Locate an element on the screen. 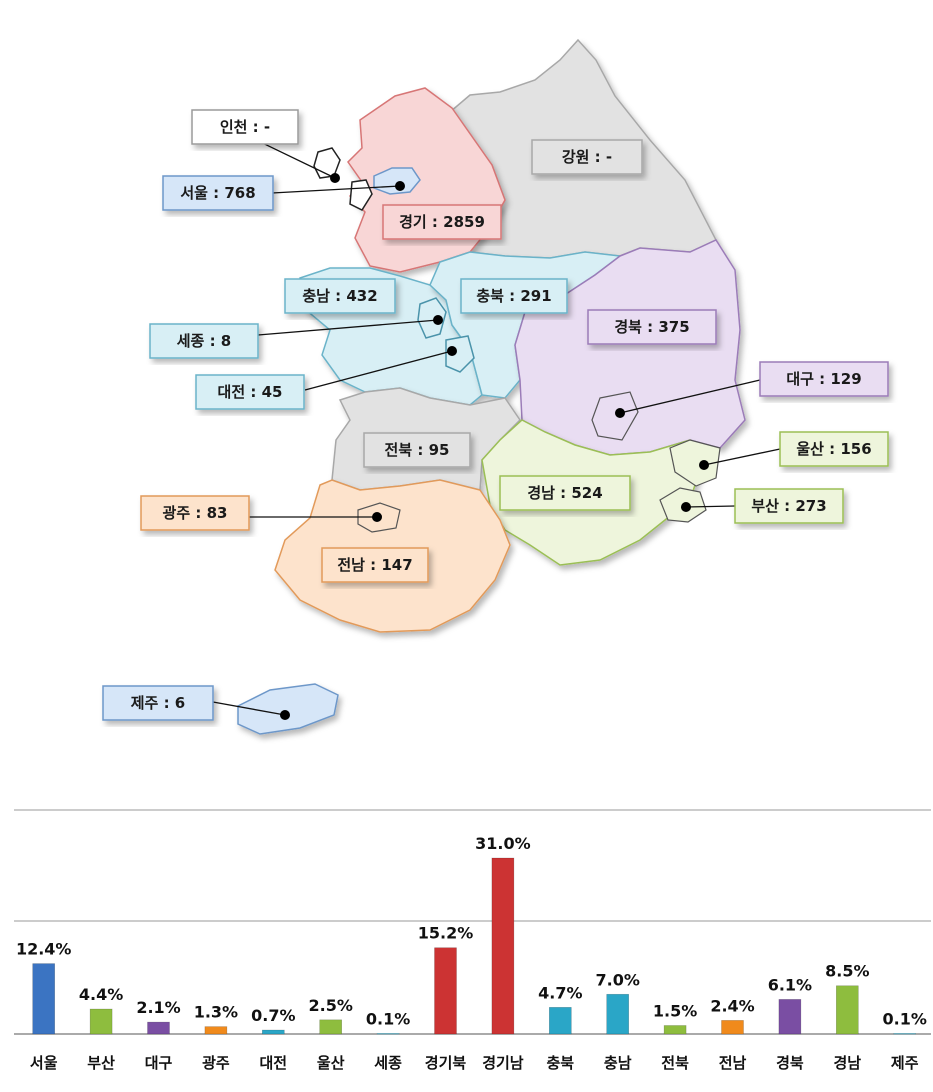 The width and height of the screenshot is (933, 1092). bar-value-label: 15.2% is located at coordinates (446, 933).